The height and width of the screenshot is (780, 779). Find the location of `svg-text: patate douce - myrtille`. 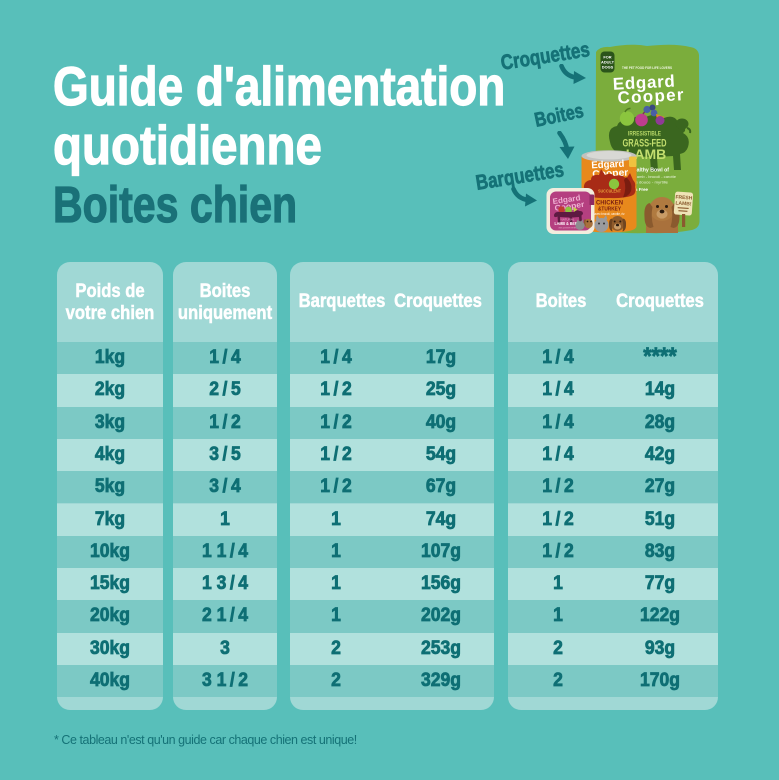

svg-text: patate douce - myrtille is located at coordinates (647, 182).